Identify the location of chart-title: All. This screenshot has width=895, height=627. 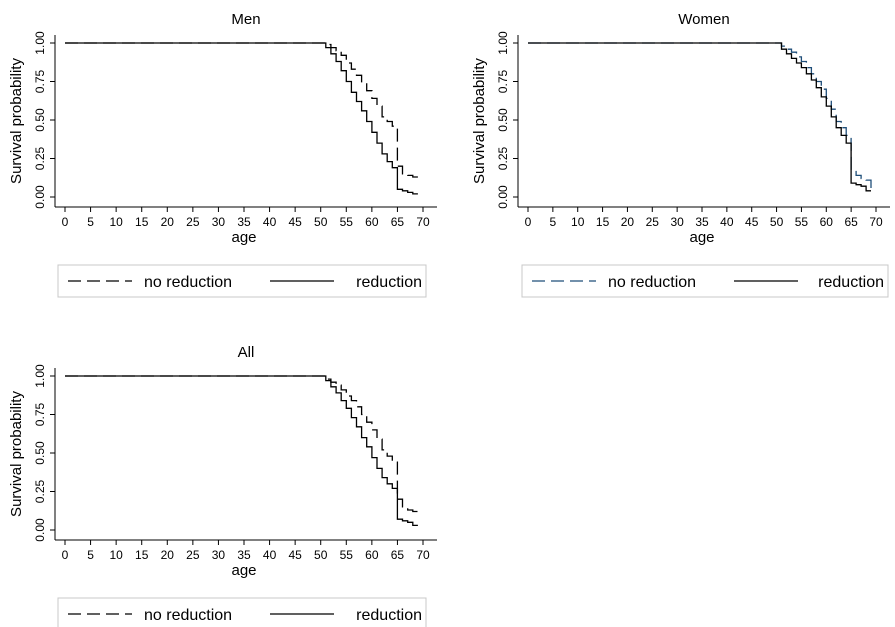
(246, 352).